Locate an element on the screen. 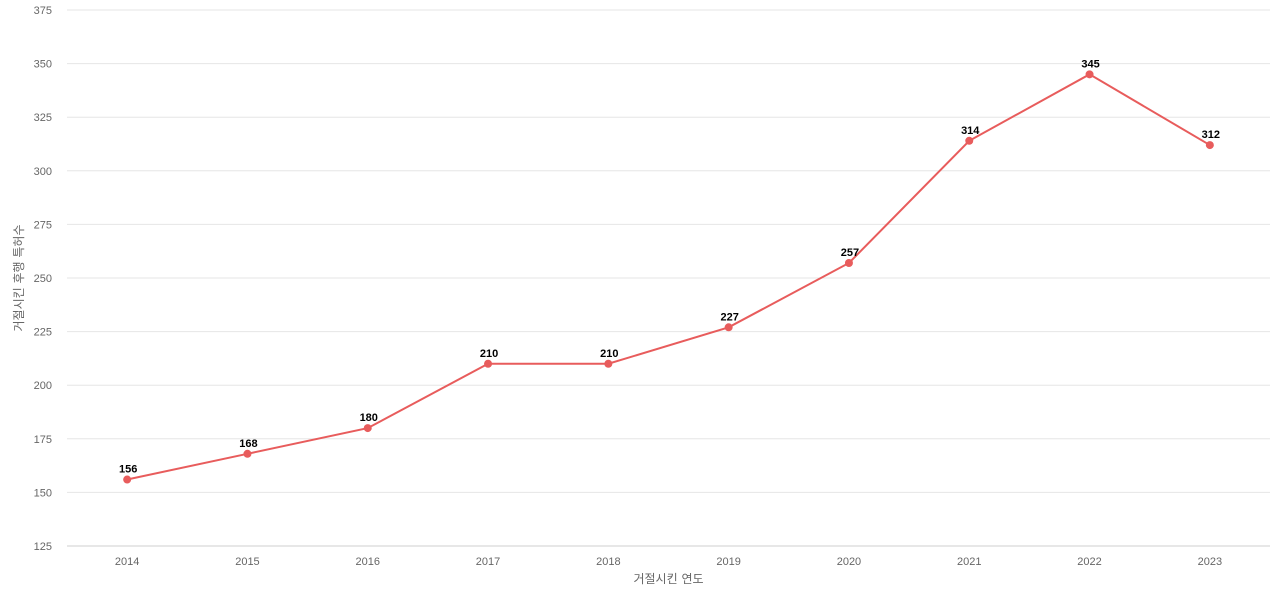 This screenshot has height=600, width=1280. x-tick-label: 2020 is located at coordinates (849, 562).